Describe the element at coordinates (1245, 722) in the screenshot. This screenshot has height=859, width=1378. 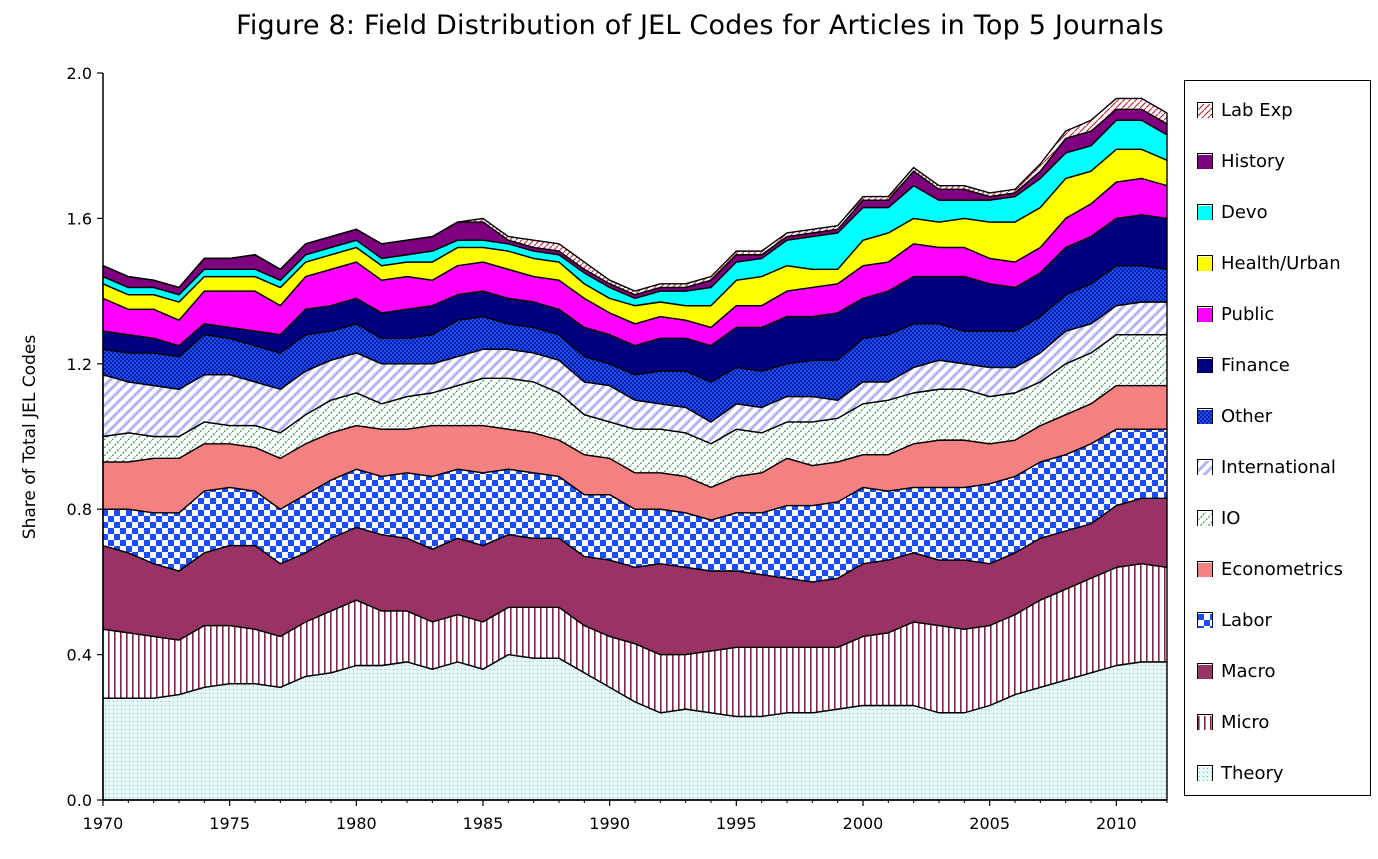
I see `legend-label-micro: Micro` at that location.